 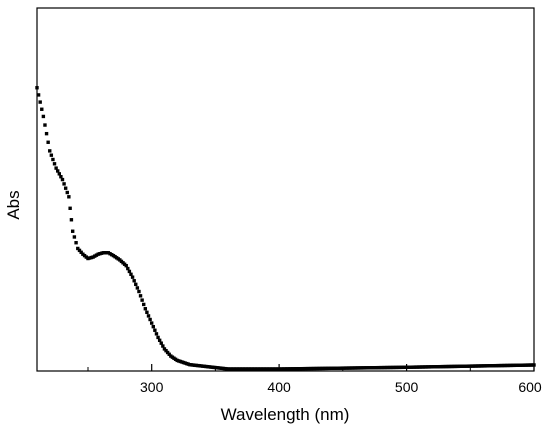 What do you see at coordinates (279, 387) in the screenshot?
I see `x-tick-label-400: 400` at bounding box center [279, 387].